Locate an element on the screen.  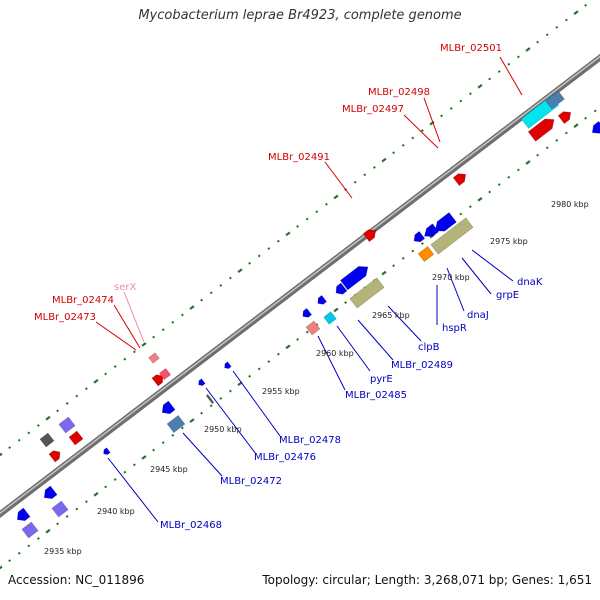
feature-grpe is located at coordinates (432, 230).